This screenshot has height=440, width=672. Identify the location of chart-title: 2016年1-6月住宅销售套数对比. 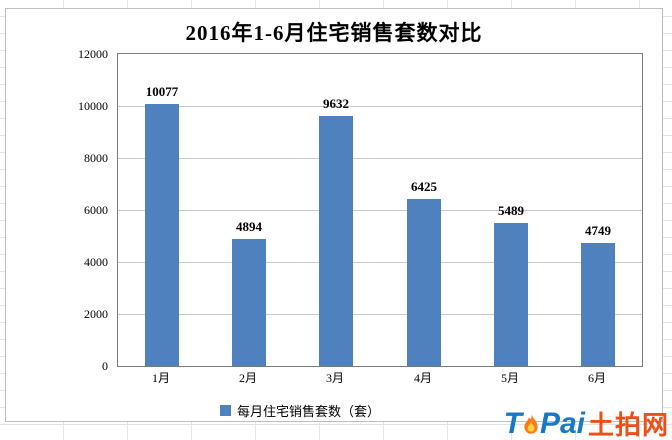
(334, 33).